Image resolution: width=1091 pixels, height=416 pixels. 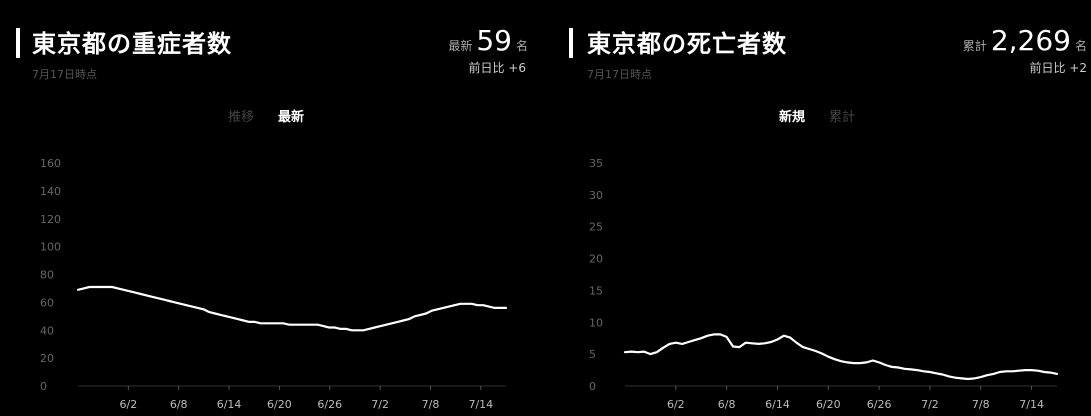 I want to click on deaths-stat-unit: 名, so click(x=1080, y=46).